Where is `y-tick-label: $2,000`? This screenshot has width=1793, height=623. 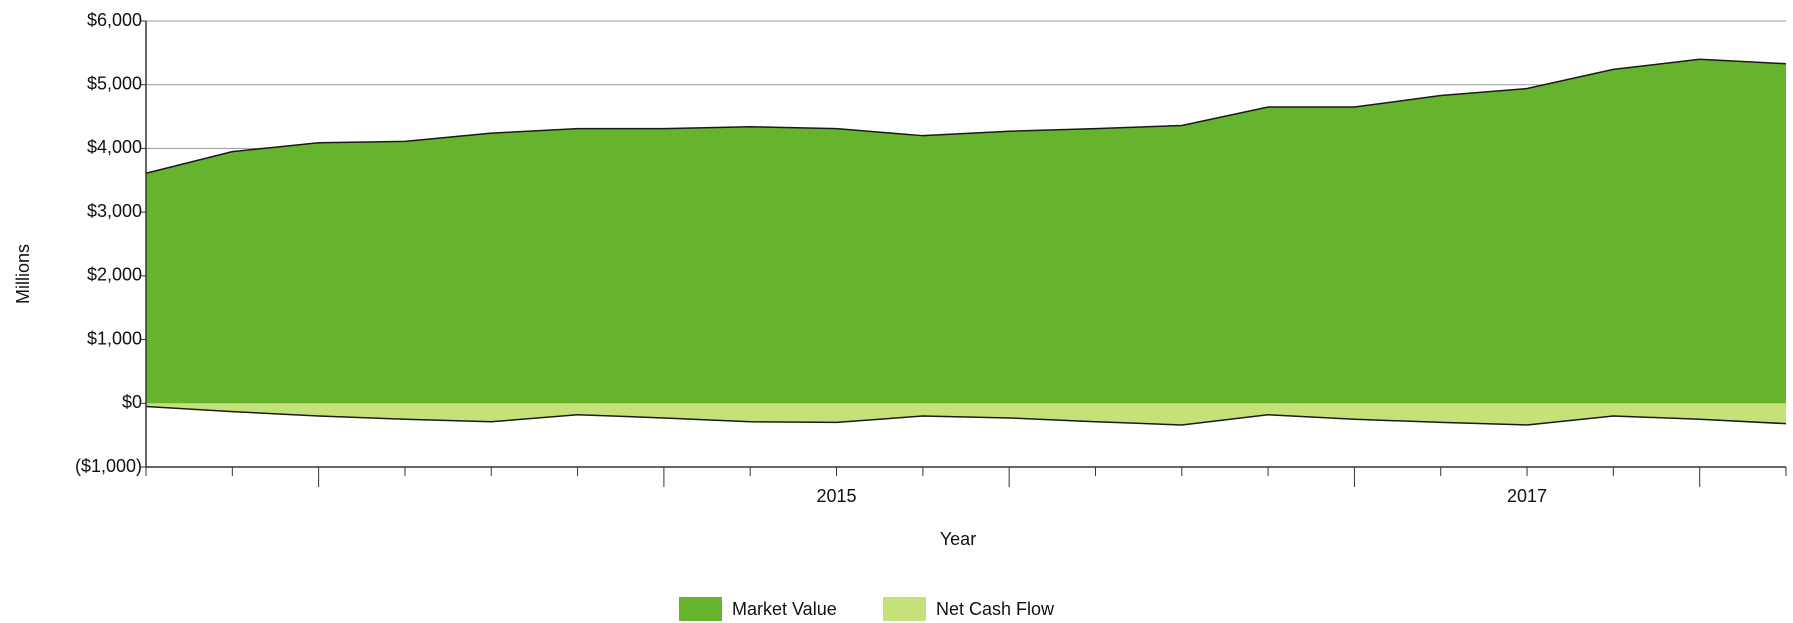 y-tick-label: $2,000 is located at coordinates (114, 275).